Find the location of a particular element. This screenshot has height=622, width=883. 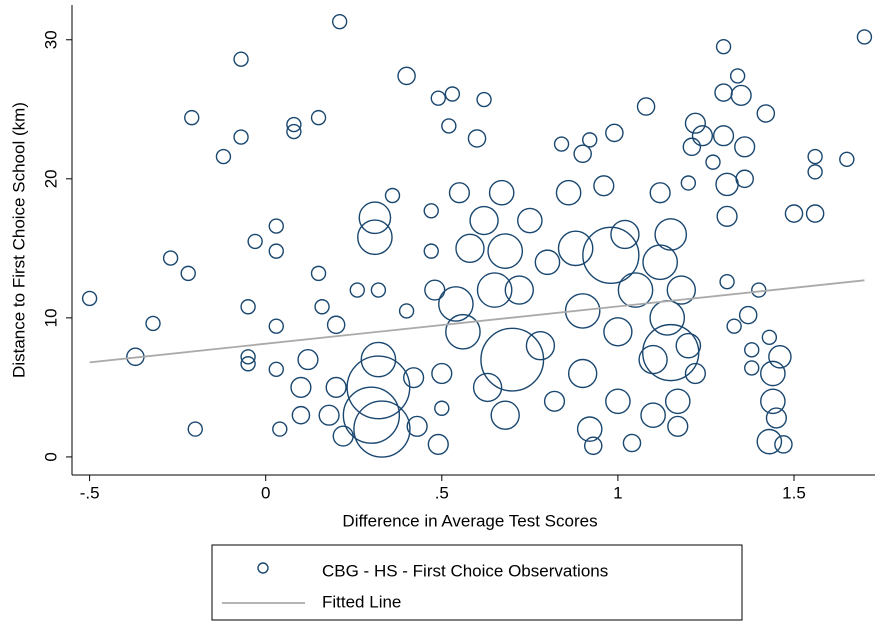

legend-label: CBG - HS - First Choice Observations is located at coordinates (465, 570).